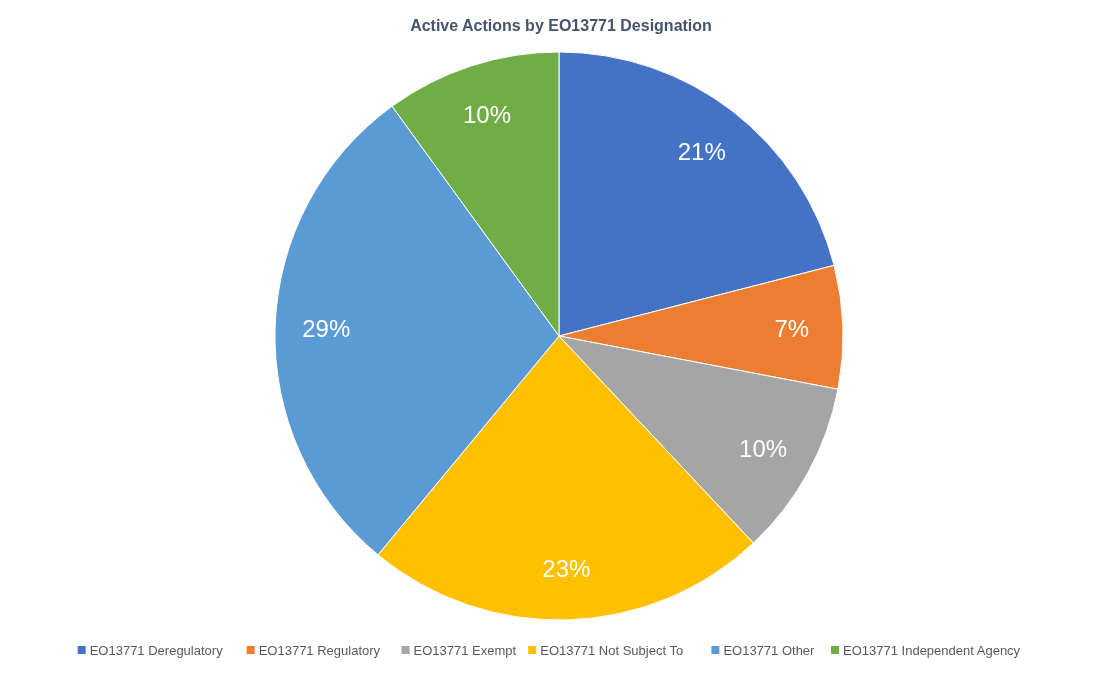  What do you see at coordinates (465, 650) in the screenshot?
I see `legend-label: EO13771 Exempt` at bounding box center [465, 650].